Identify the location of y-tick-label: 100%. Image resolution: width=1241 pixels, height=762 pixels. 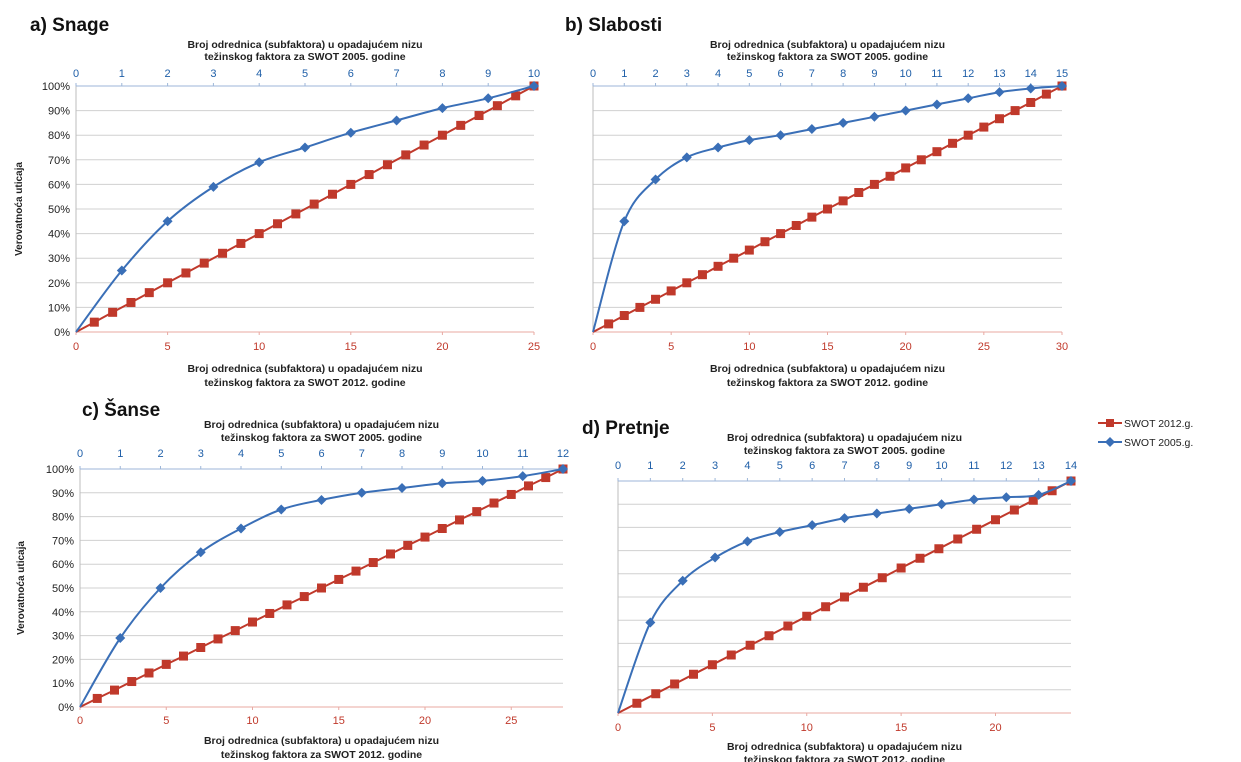
(60, 470).